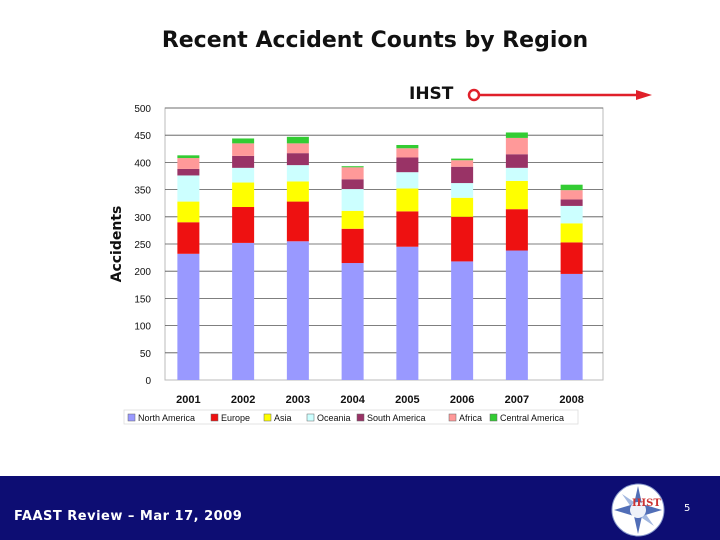 The width and height of the screenshot is (720, 540). I want to click on ihst-label: IHST, so click(431, 94).